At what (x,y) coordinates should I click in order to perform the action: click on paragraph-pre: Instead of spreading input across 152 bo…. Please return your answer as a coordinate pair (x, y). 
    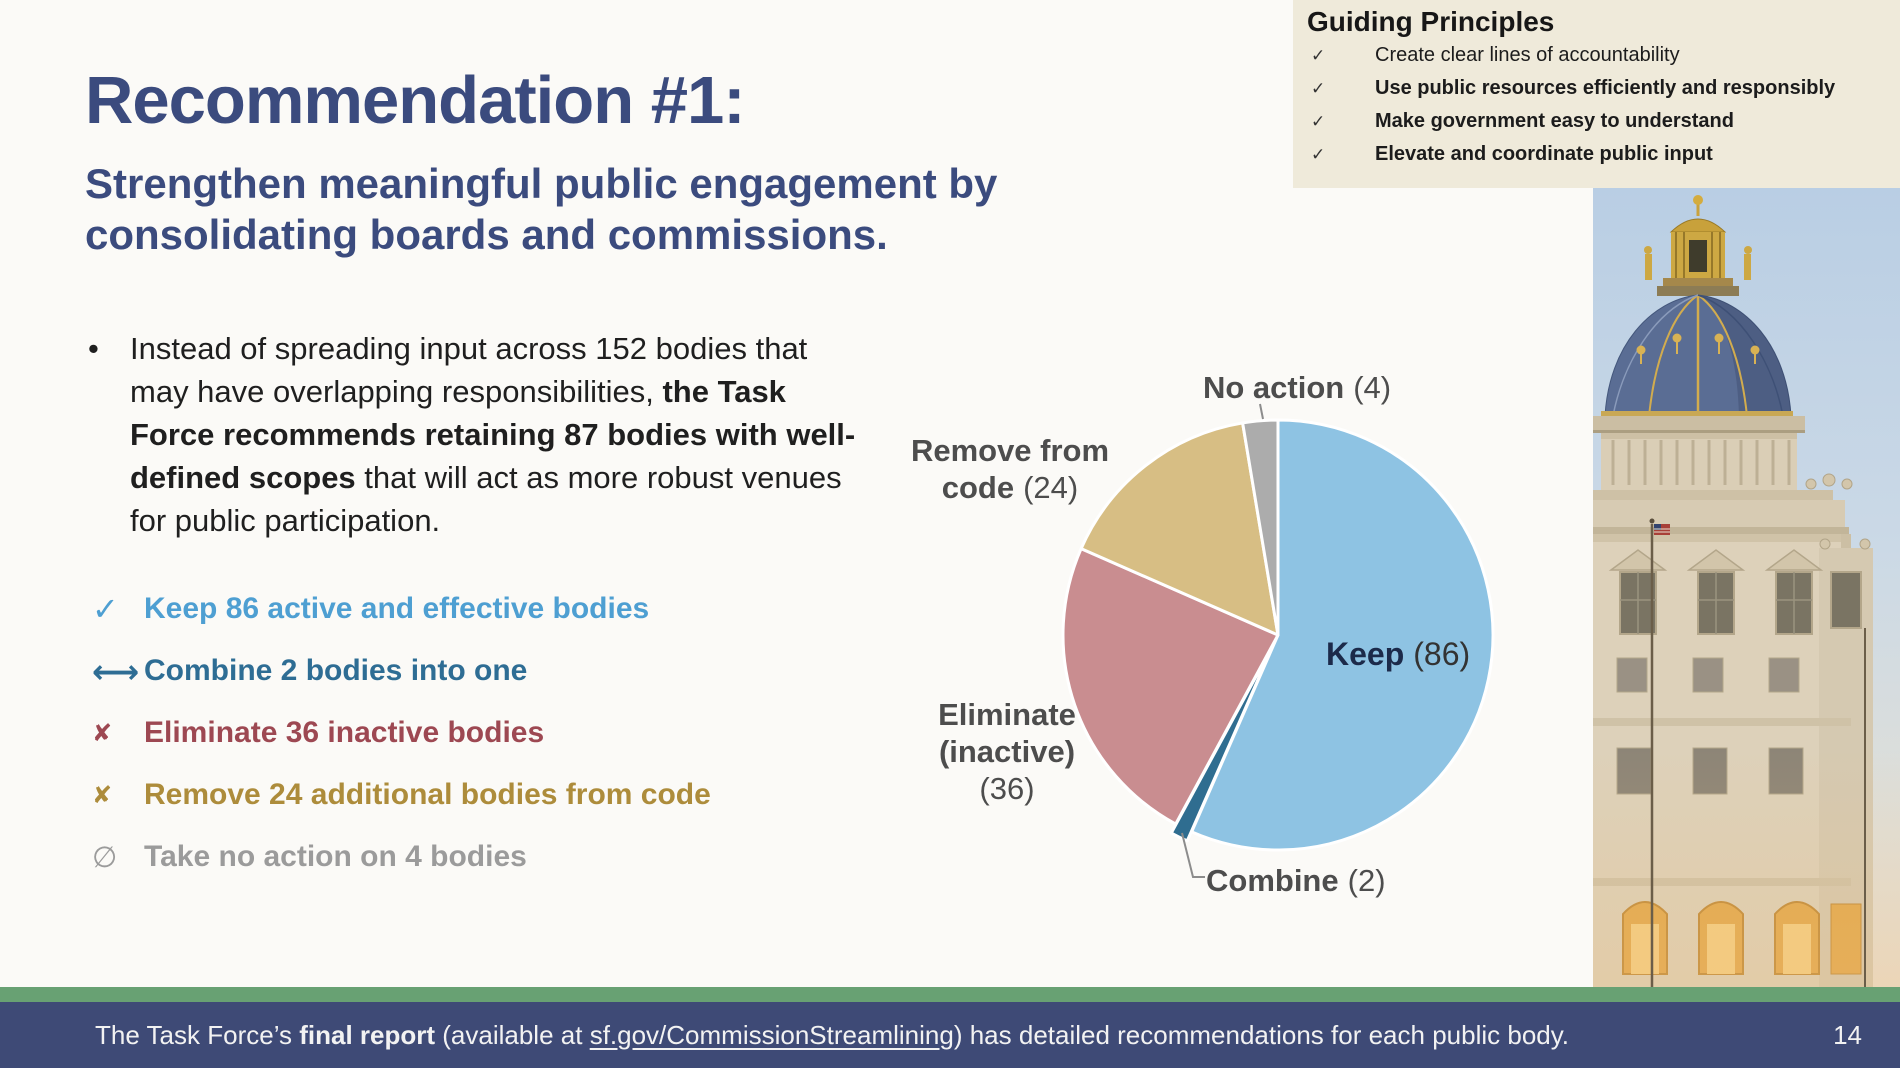
    Looking at the image, I should click on (469, 370).